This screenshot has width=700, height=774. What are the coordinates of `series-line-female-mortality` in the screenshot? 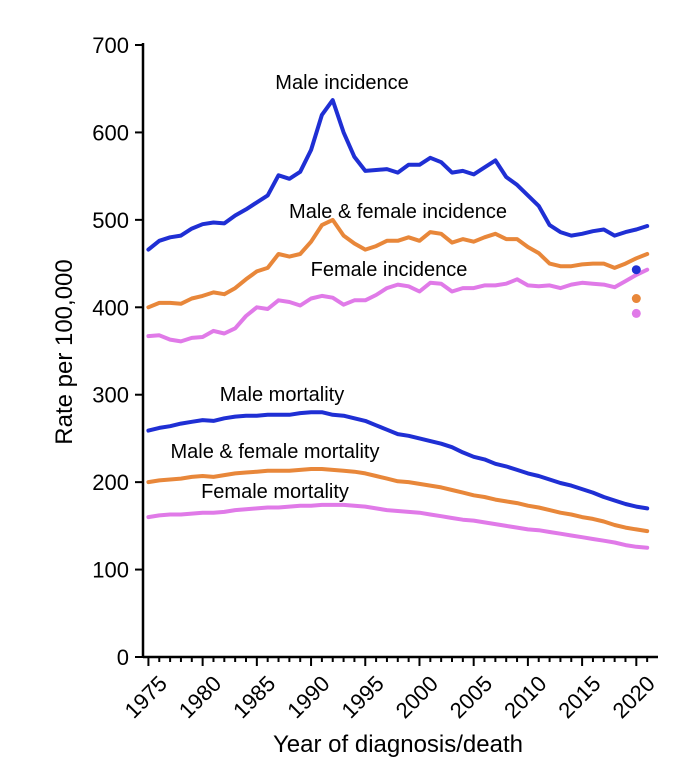 It's located at (398, 526).